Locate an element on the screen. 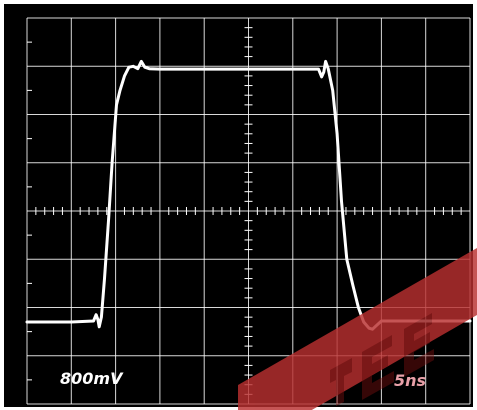  time-per-div-label: 5ns is located at coordinates (410, 380).